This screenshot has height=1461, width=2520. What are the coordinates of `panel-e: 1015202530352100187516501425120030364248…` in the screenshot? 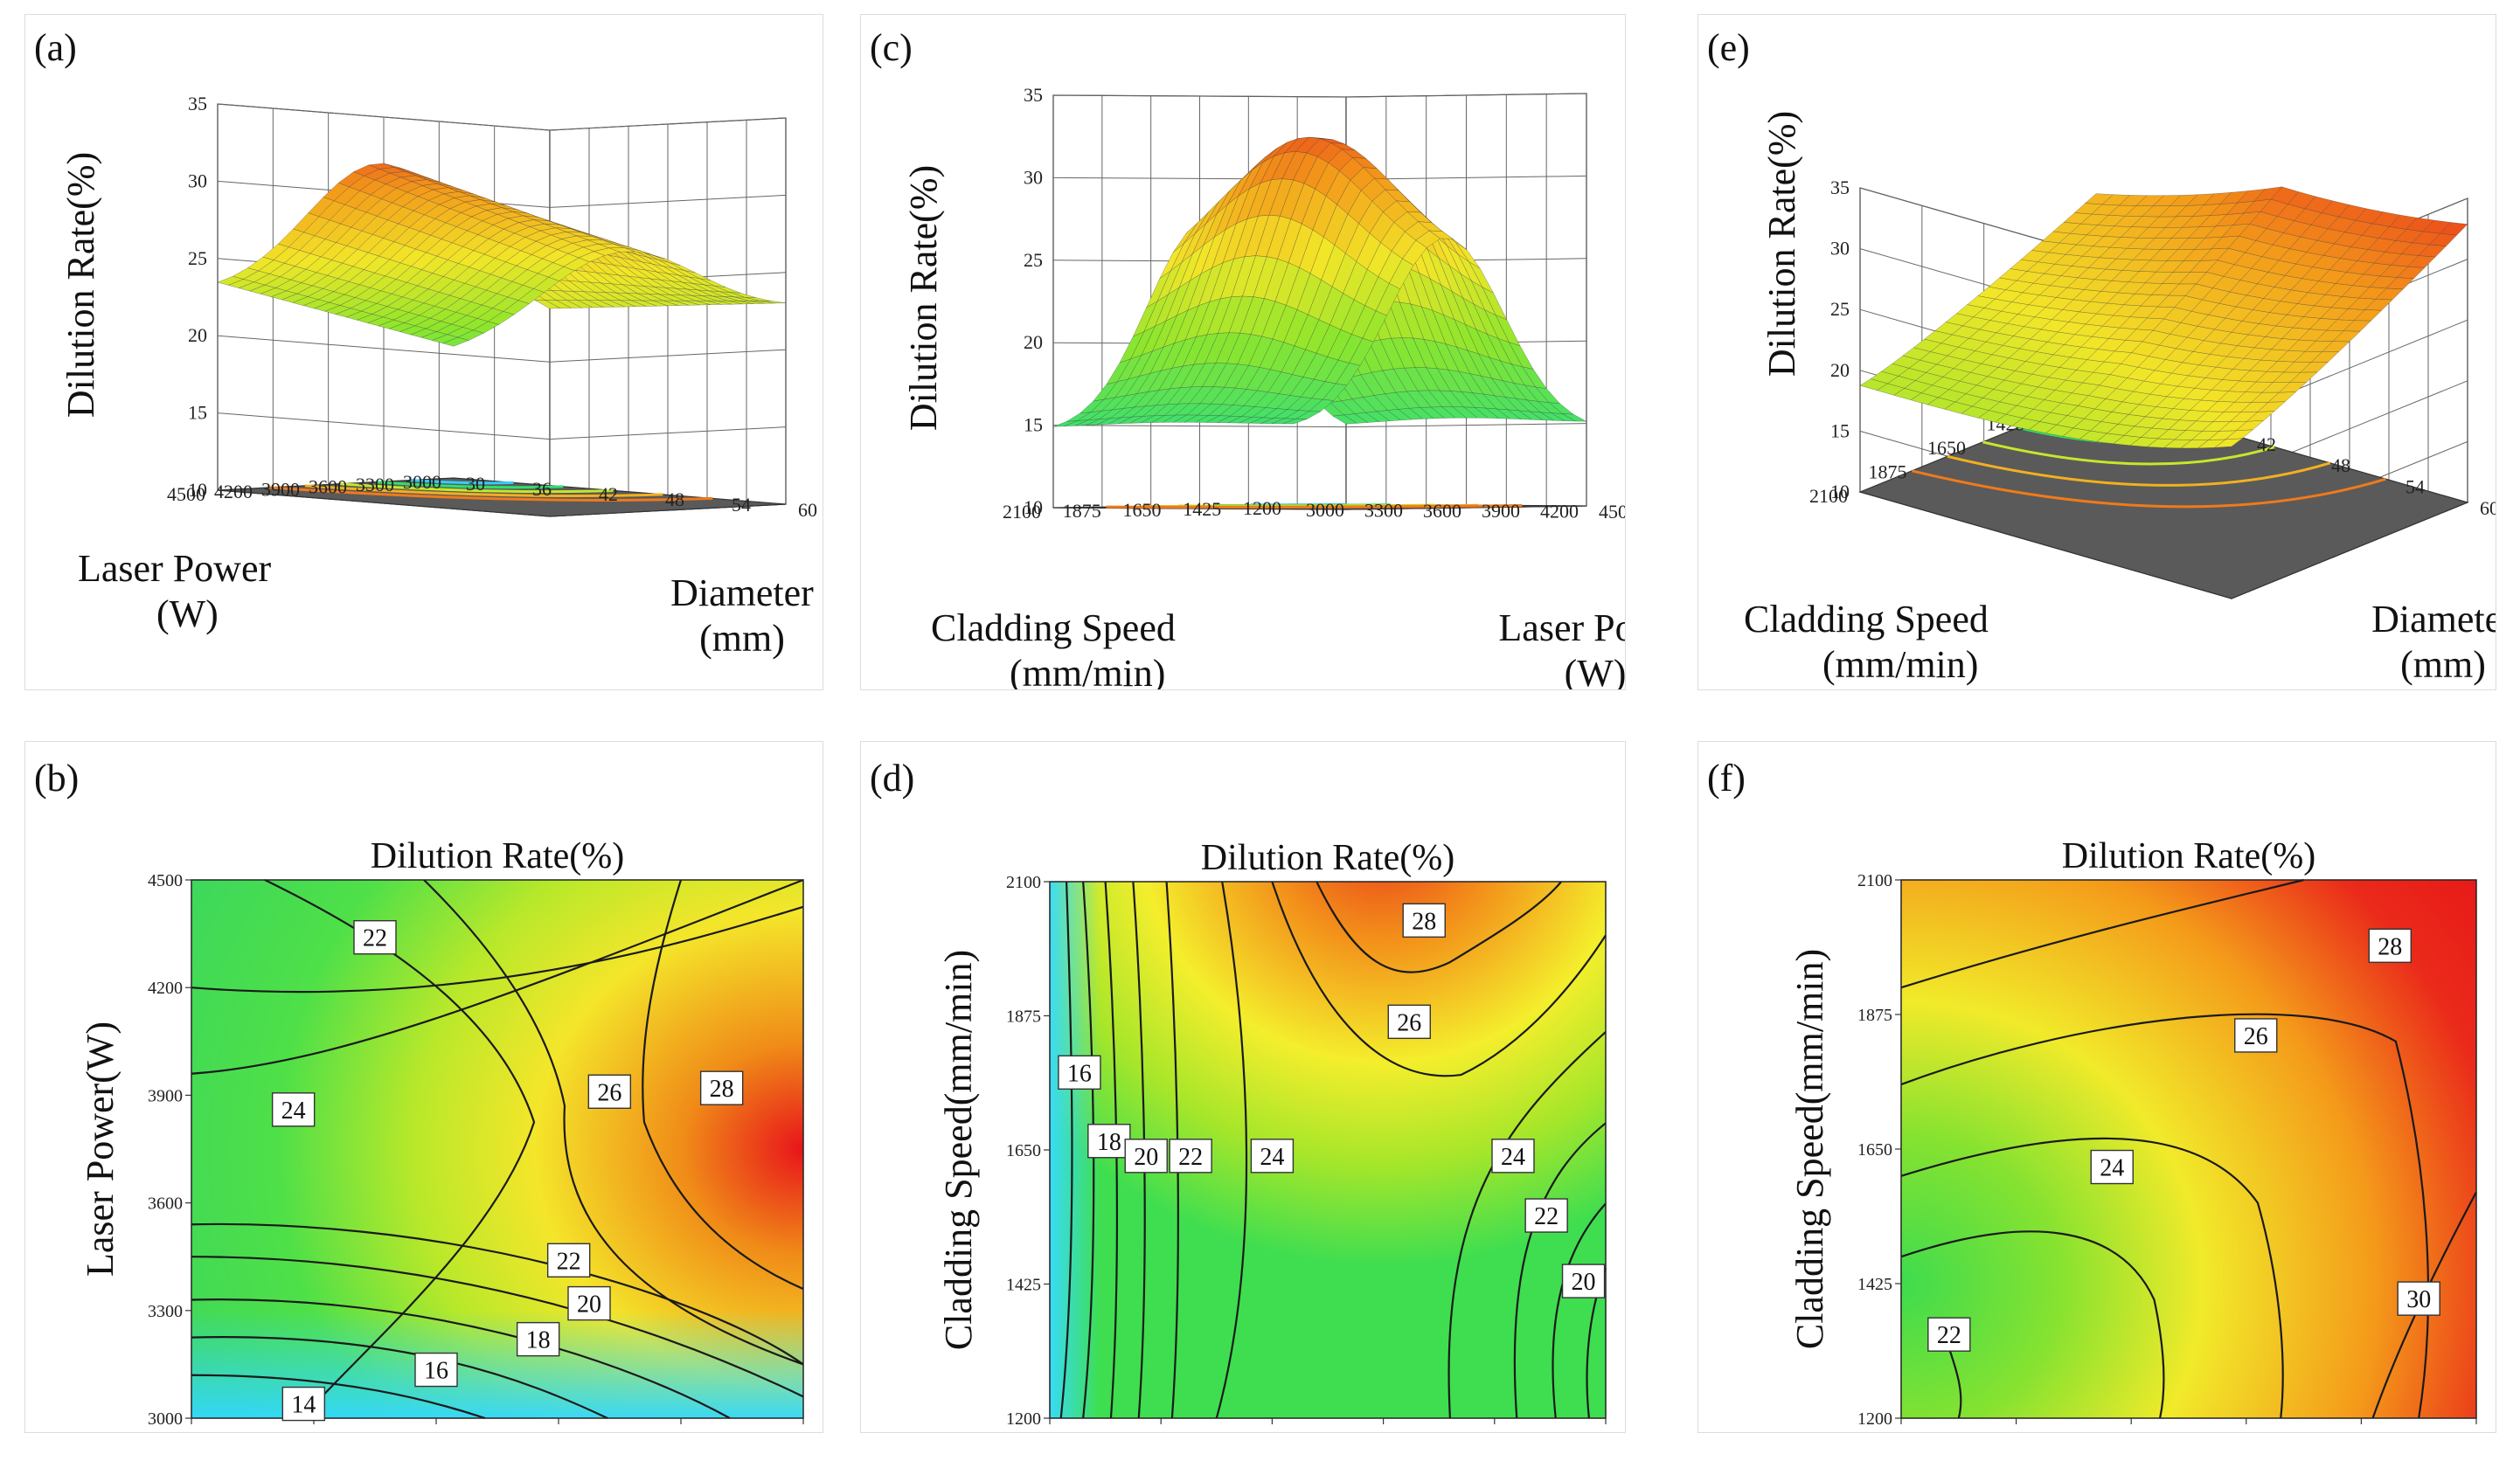 It's located at (2096, 352).